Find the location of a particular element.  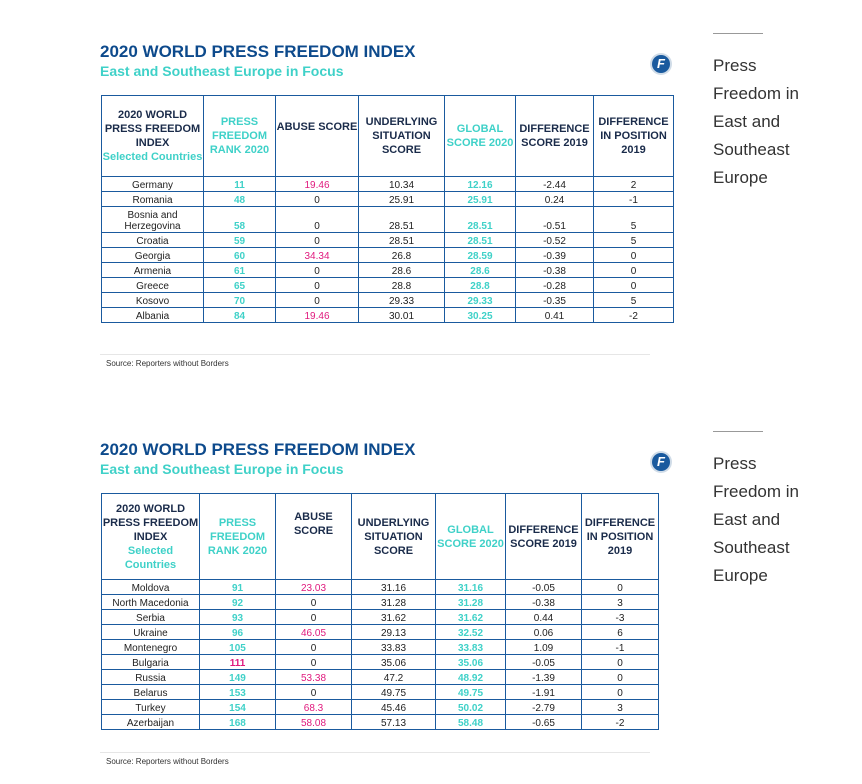

table-row: Kosovo 70 0 29.33 29.33 -0.35 5 is located at coordinates (387, 300).